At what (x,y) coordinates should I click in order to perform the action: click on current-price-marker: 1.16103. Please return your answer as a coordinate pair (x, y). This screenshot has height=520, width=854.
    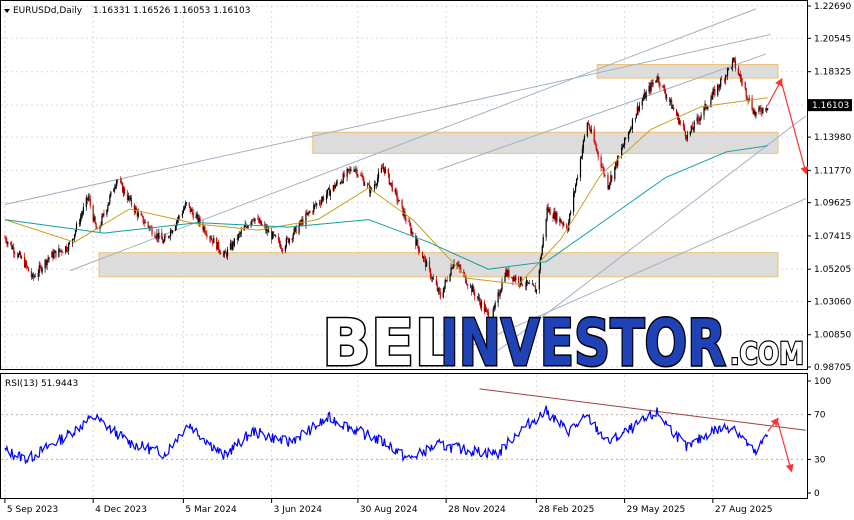
    Looking at the image, I should click on (830, 105).